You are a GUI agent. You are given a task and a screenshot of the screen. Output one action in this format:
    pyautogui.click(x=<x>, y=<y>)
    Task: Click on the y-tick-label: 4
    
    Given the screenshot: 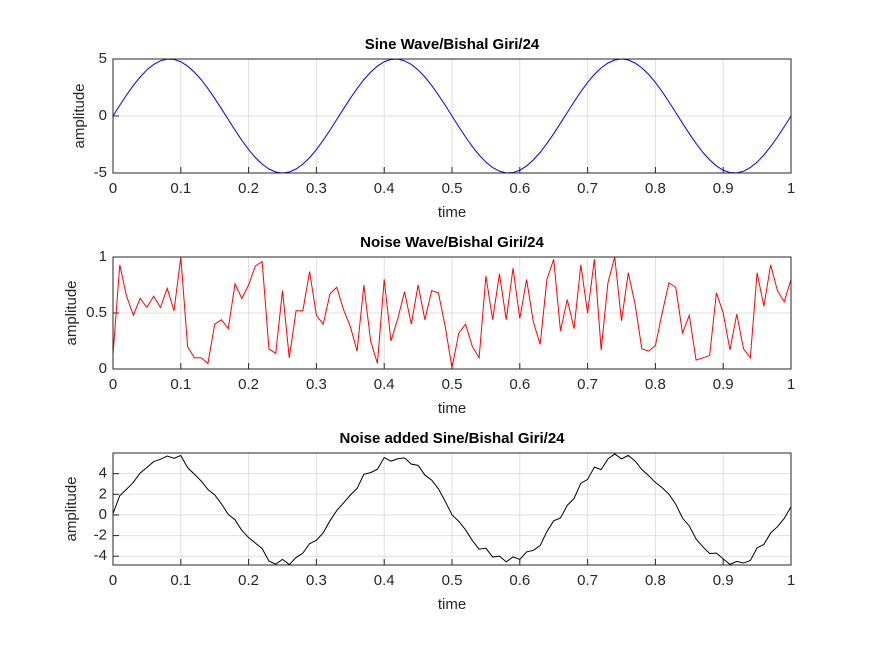 What is the action you would take?
    pyautogui.click(x=103, y=473)
    